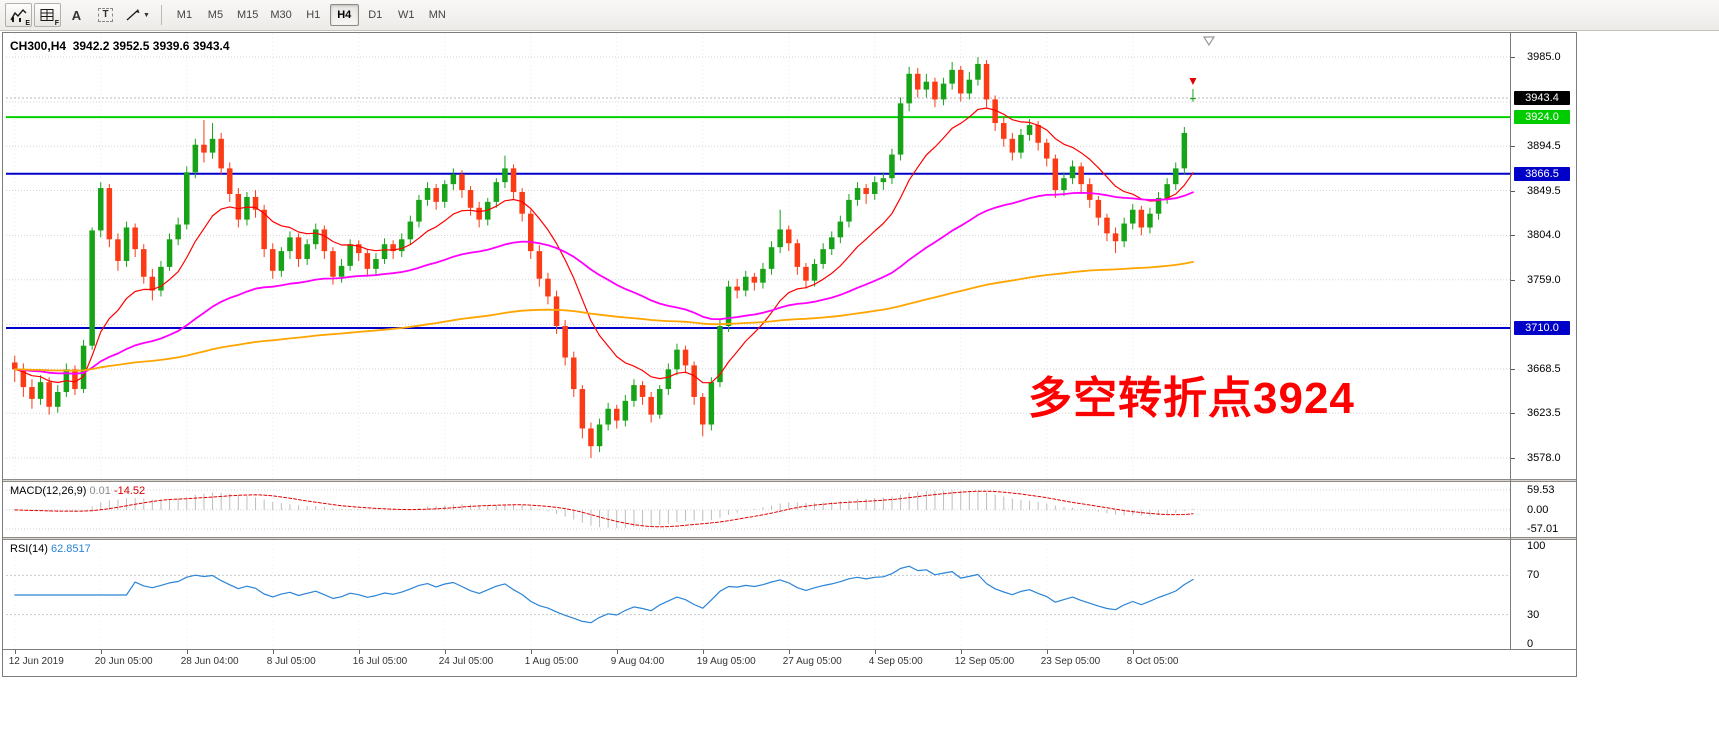 This screenshot has height=741, width=1719. Describe the element at coordinates (209, 661) in the screenshot. I see `time-tick-label: 28 Jun 04:00` at that location.